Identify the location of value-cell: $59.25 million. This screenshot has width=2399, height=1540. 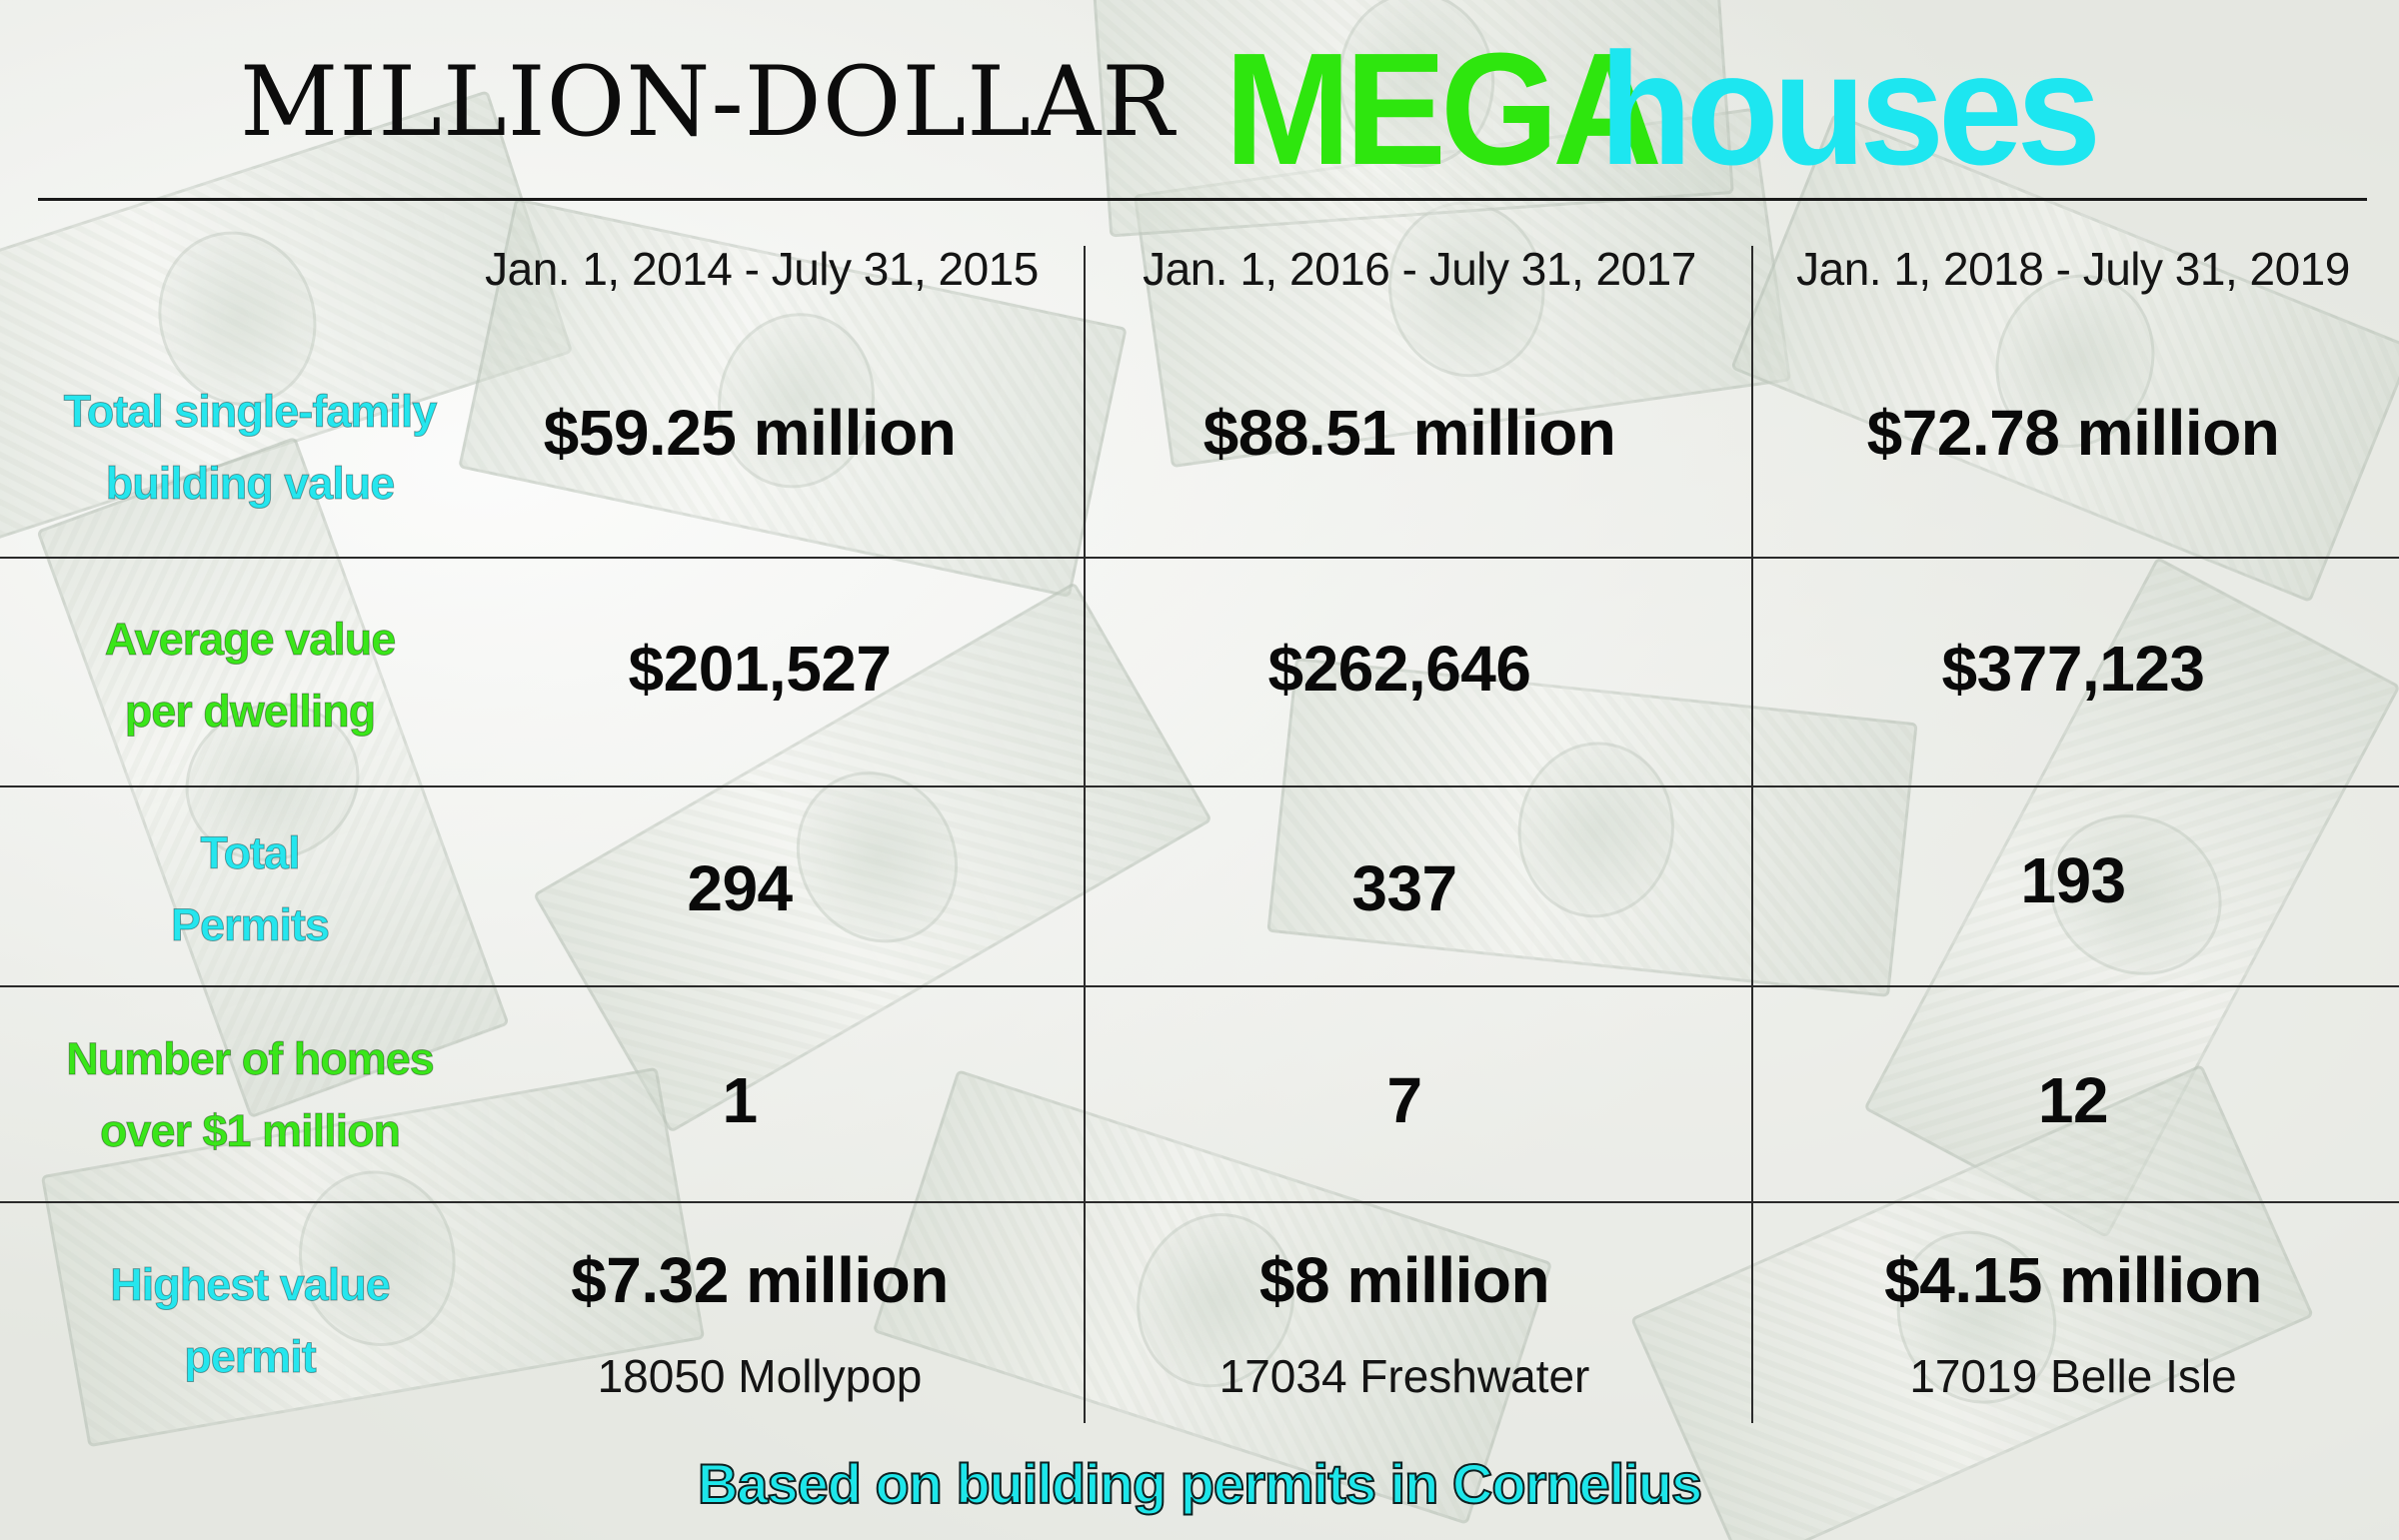
(750, 433).